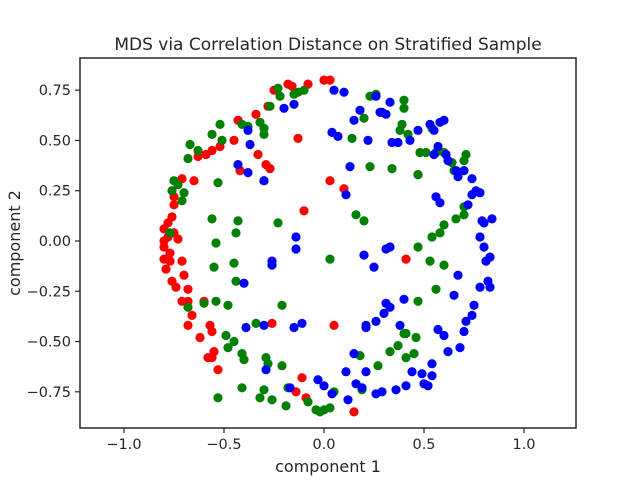  Describe the element at coordinates (328, 466) in the screenshot. I see `x-axis-title: component 1` at that location.